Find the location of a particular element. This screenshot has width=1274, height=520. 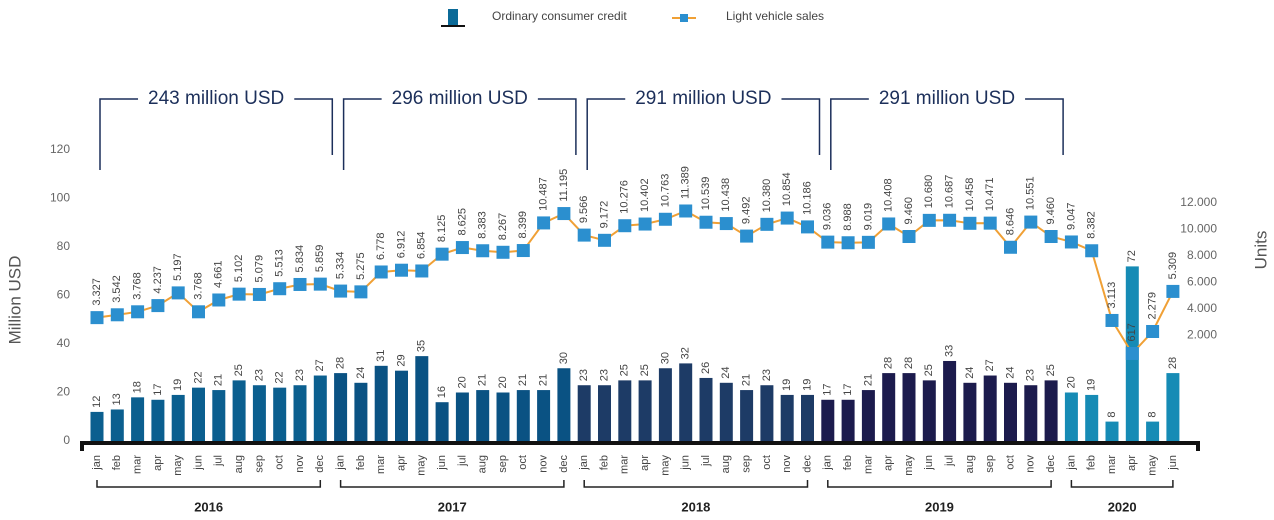

bar-value-label: 26 is located at coordinates (706, 368).